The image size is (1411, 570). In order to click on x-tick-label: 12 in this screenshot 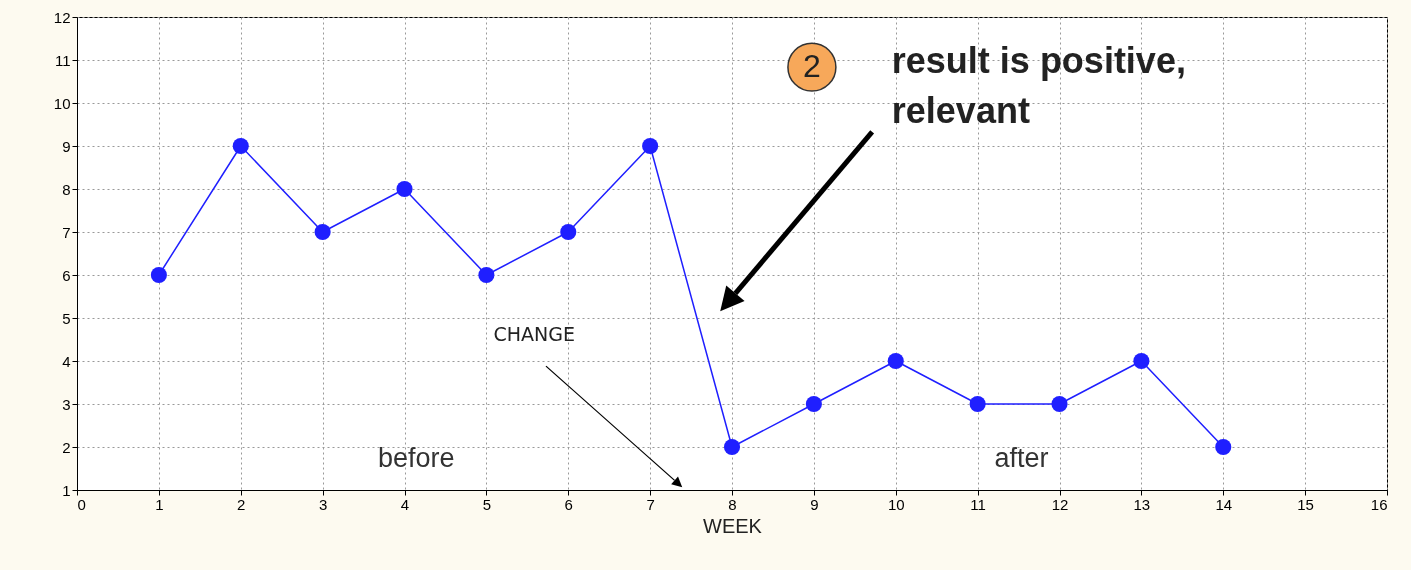, I will do `click(1060, 504)`.